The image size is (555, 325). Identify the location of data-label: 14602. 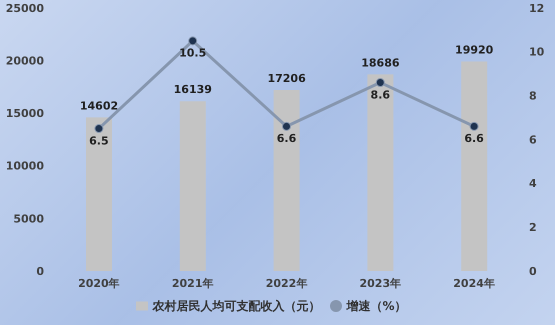
(99, 105).